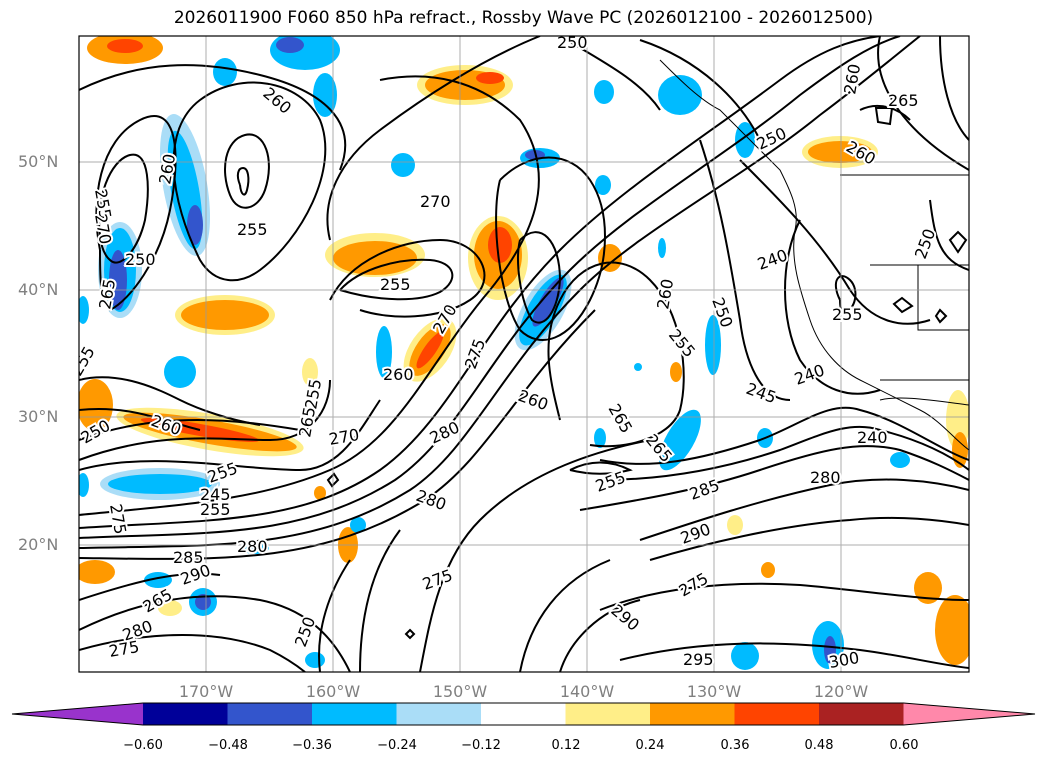  I want to click on lon-label-160w: 160°W, so click(333, 691).